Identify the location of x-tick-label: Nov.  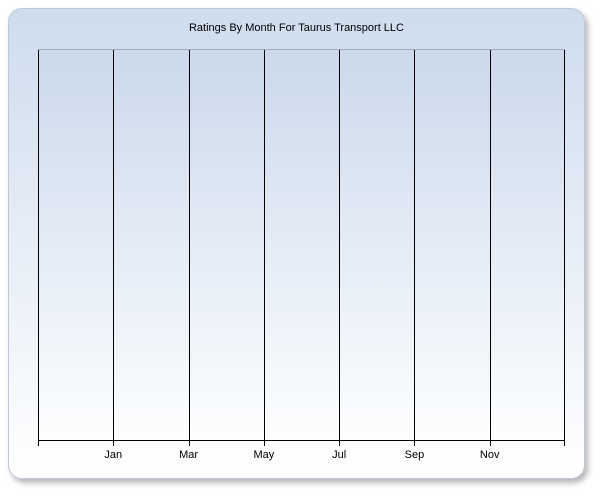
(489, 455).